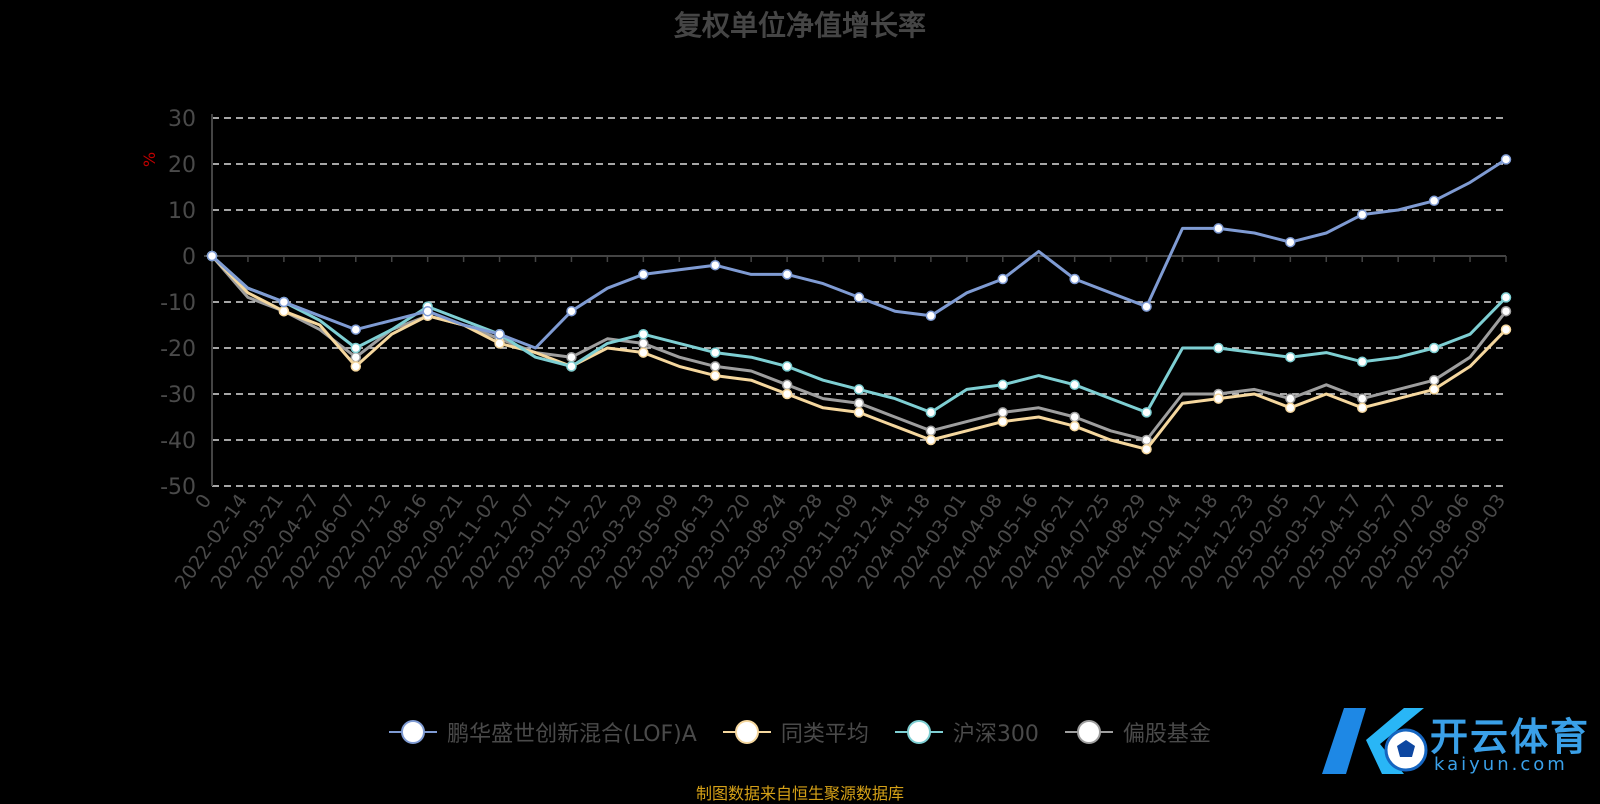 Image resolution: width=1600 pixels, height=804 pixels. Describe the element at coordinates (182, 165) in the screenshot. I see `y-tick-label: 20` at that location.